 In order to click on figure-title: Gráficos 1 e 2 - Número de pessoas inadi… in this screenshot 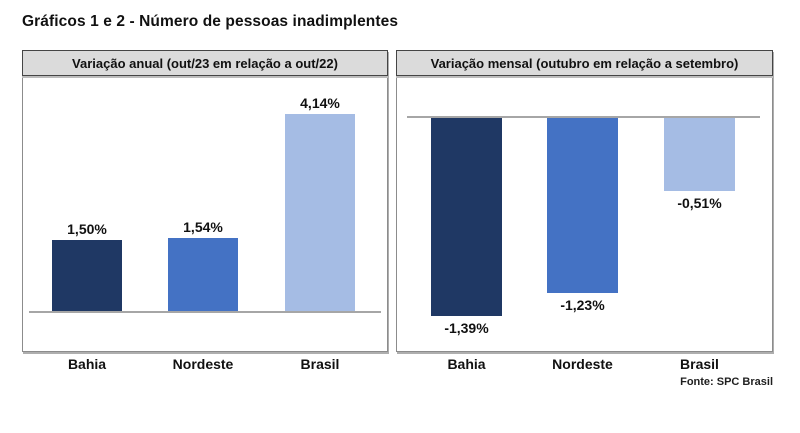, I will do `click(210, 21)`.